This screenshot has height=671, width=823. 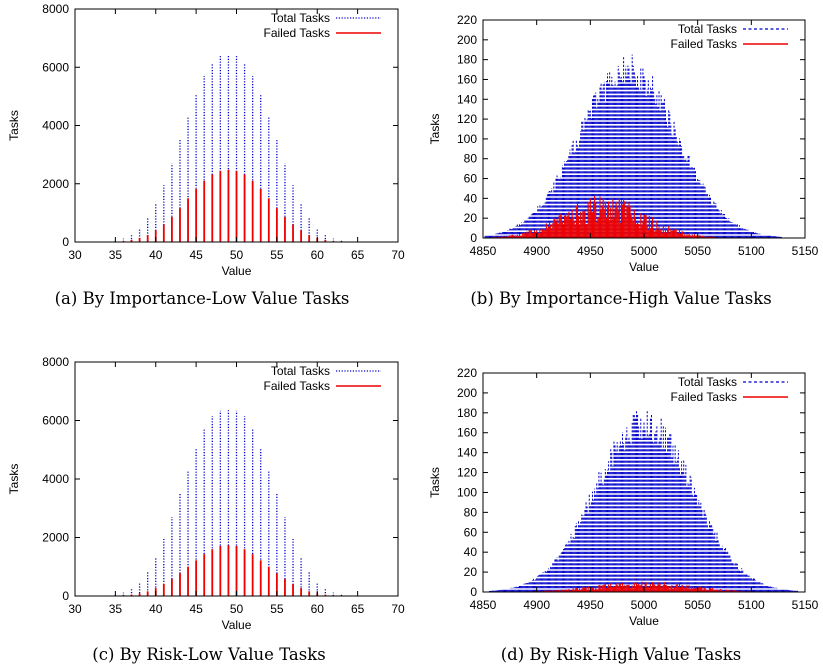 What do you see at coordinates (620, 298) in the screenshot?
I see `panel-caption: (b) By Importance-High Value Tasks` at bounding box center [620, 298].